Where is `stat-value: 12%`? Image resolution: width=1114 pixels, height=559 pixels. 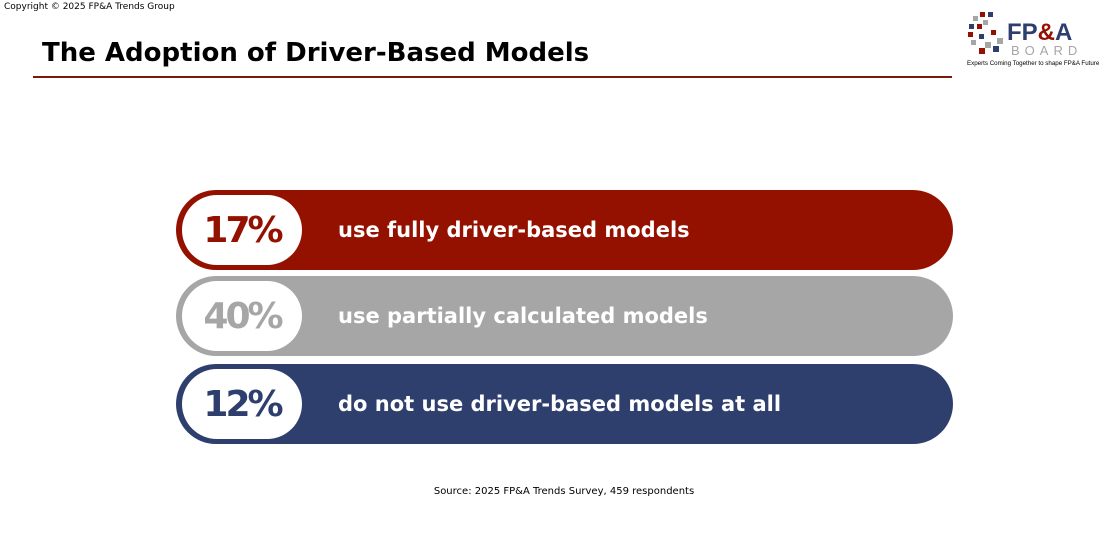 stat-value: 12% is located at coordinates (242, 404).